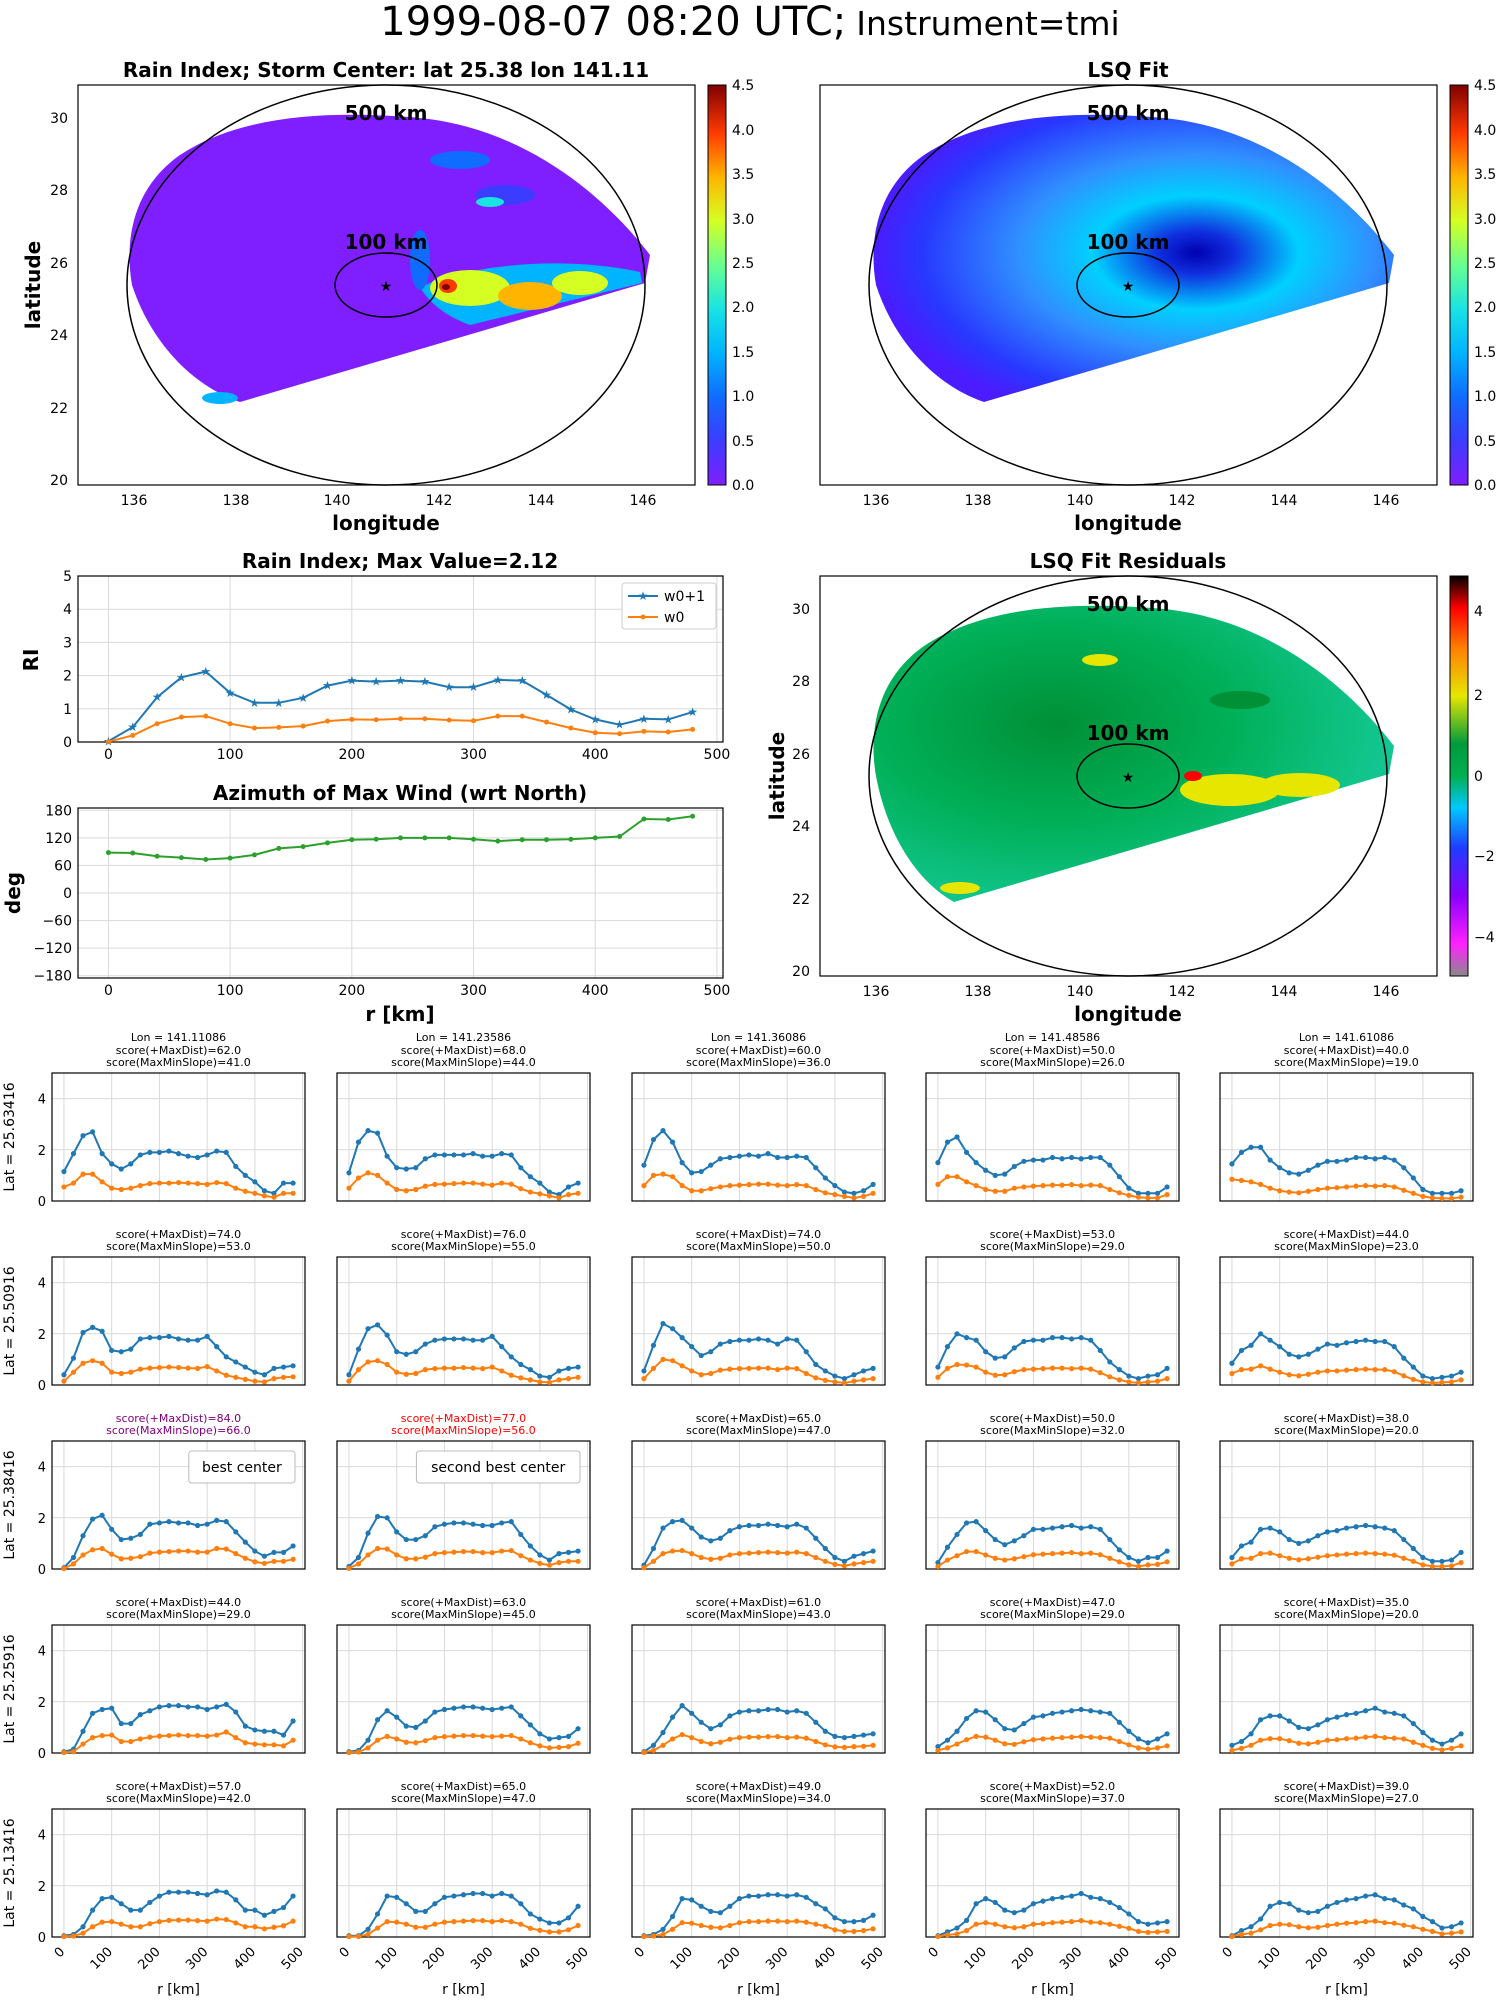 The width and height of the screenshot is (1500, 2000). I want to click on residuals-100km-ring, so click(1128, 776).